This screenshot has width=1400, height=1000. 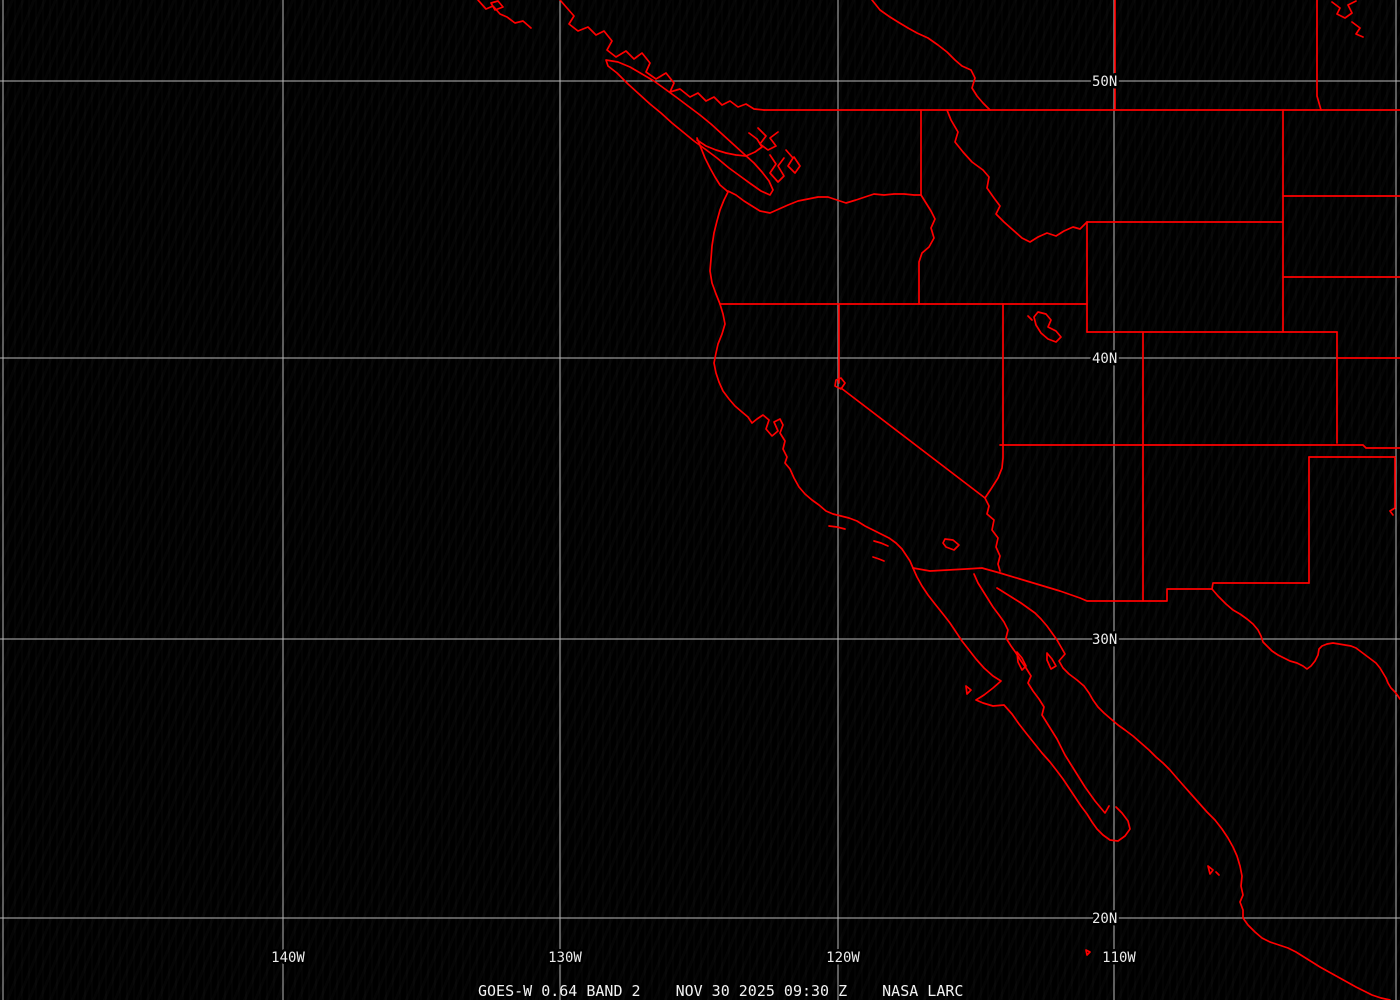 I want to click on caption-datetime: NOV 30 2025 09:30 Z, so click(x=761, y=991).